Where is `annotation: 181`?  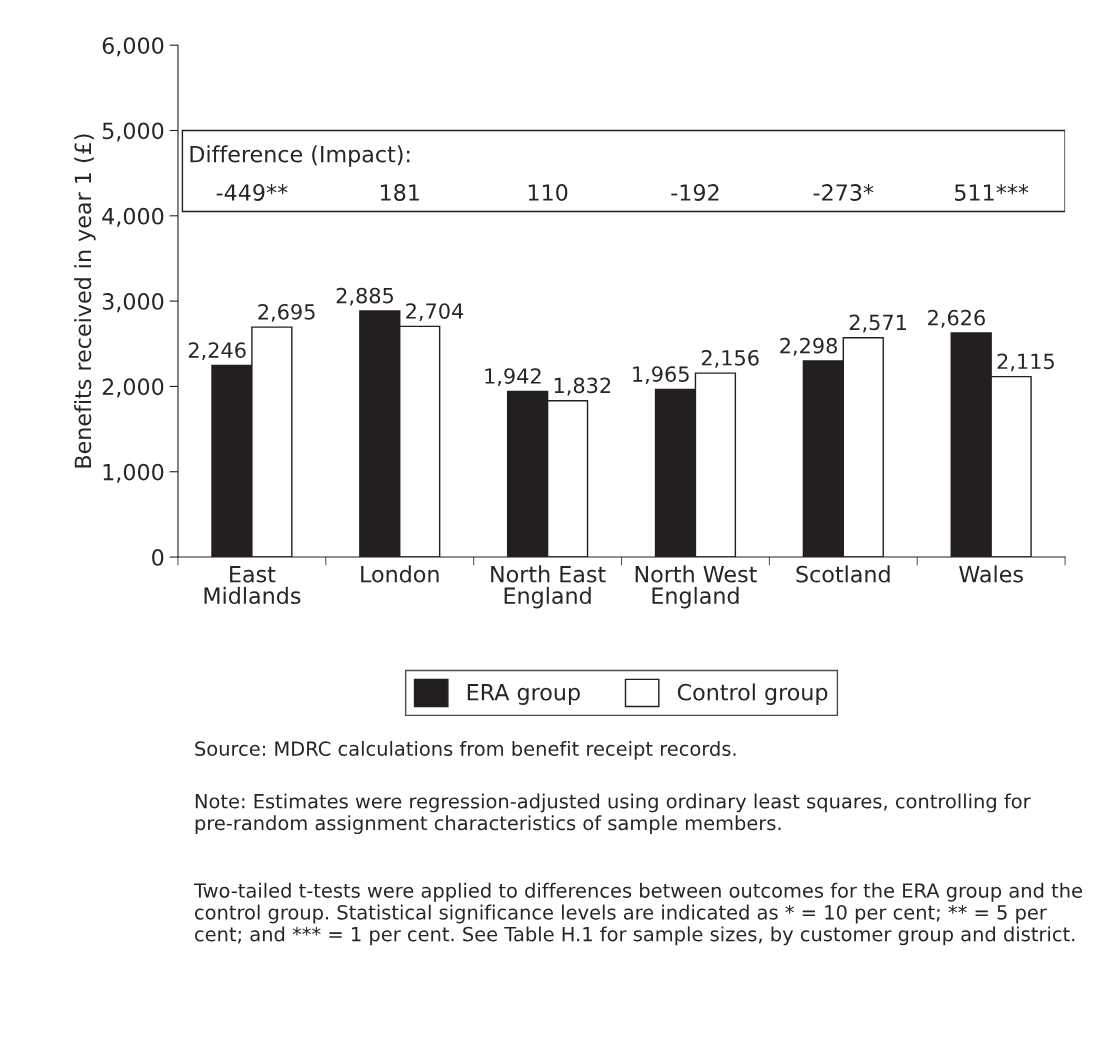
annotation: 181 is located at coordinates (399, 192).